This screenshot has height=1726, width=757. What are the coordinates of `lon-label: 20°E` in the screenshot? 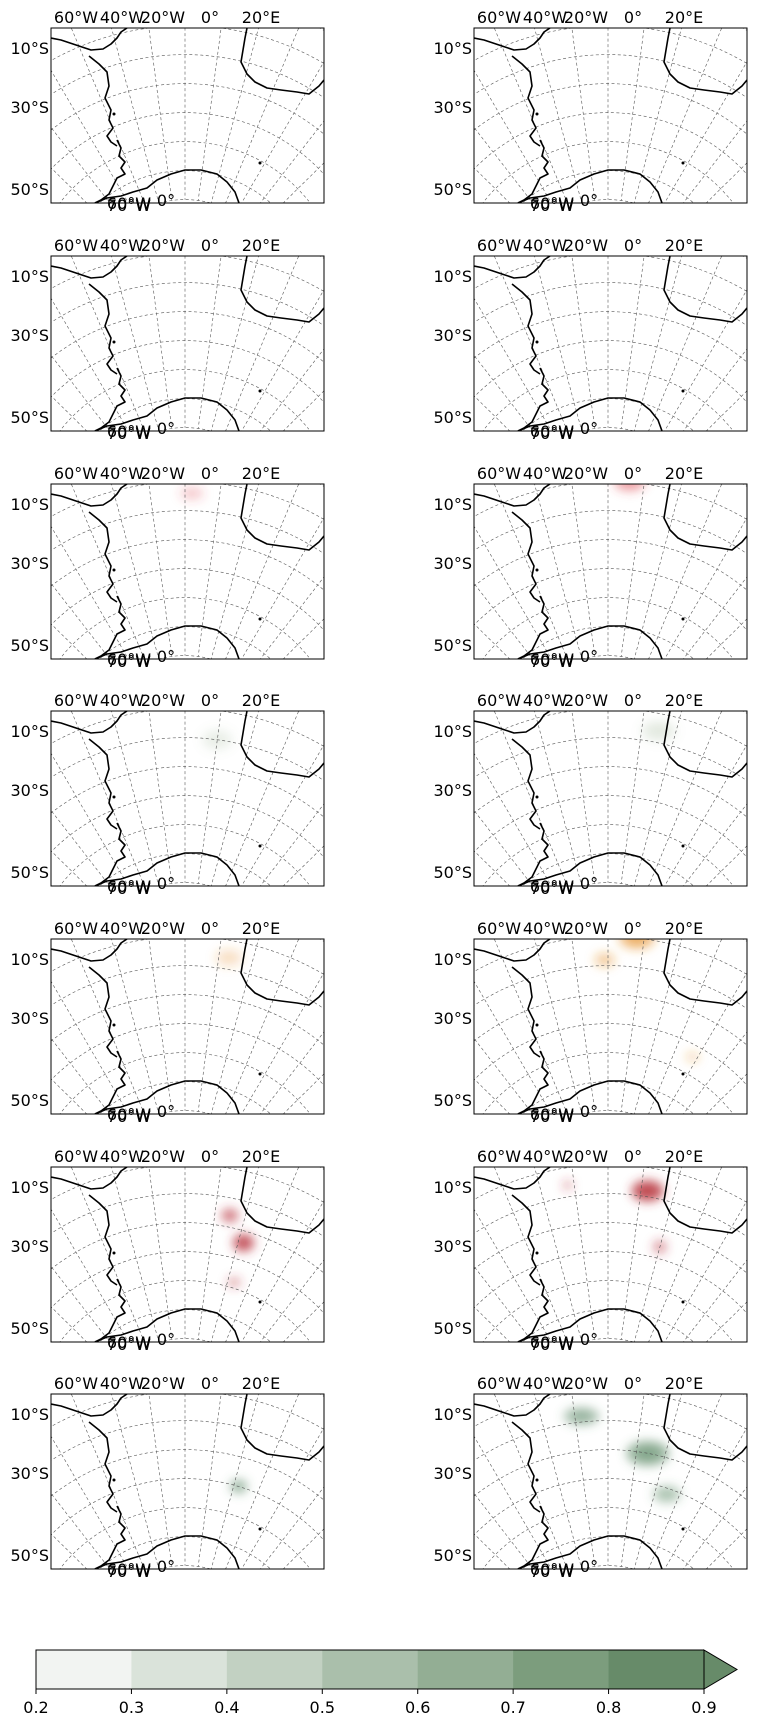 It's located at (684, 1383).